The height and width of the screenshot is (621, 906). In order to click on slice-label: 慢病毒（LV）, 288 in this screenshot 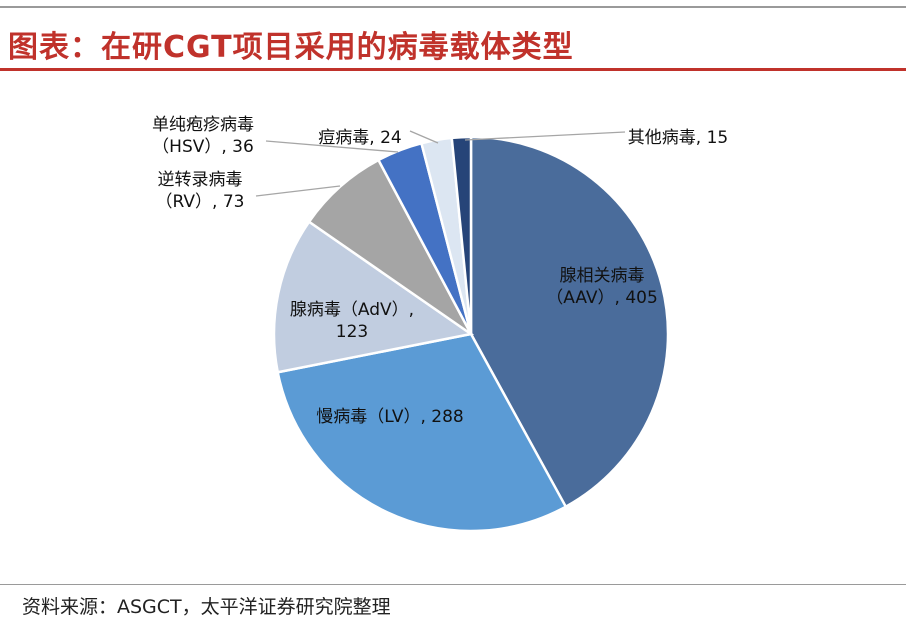, I will do `click(390, 416)`.